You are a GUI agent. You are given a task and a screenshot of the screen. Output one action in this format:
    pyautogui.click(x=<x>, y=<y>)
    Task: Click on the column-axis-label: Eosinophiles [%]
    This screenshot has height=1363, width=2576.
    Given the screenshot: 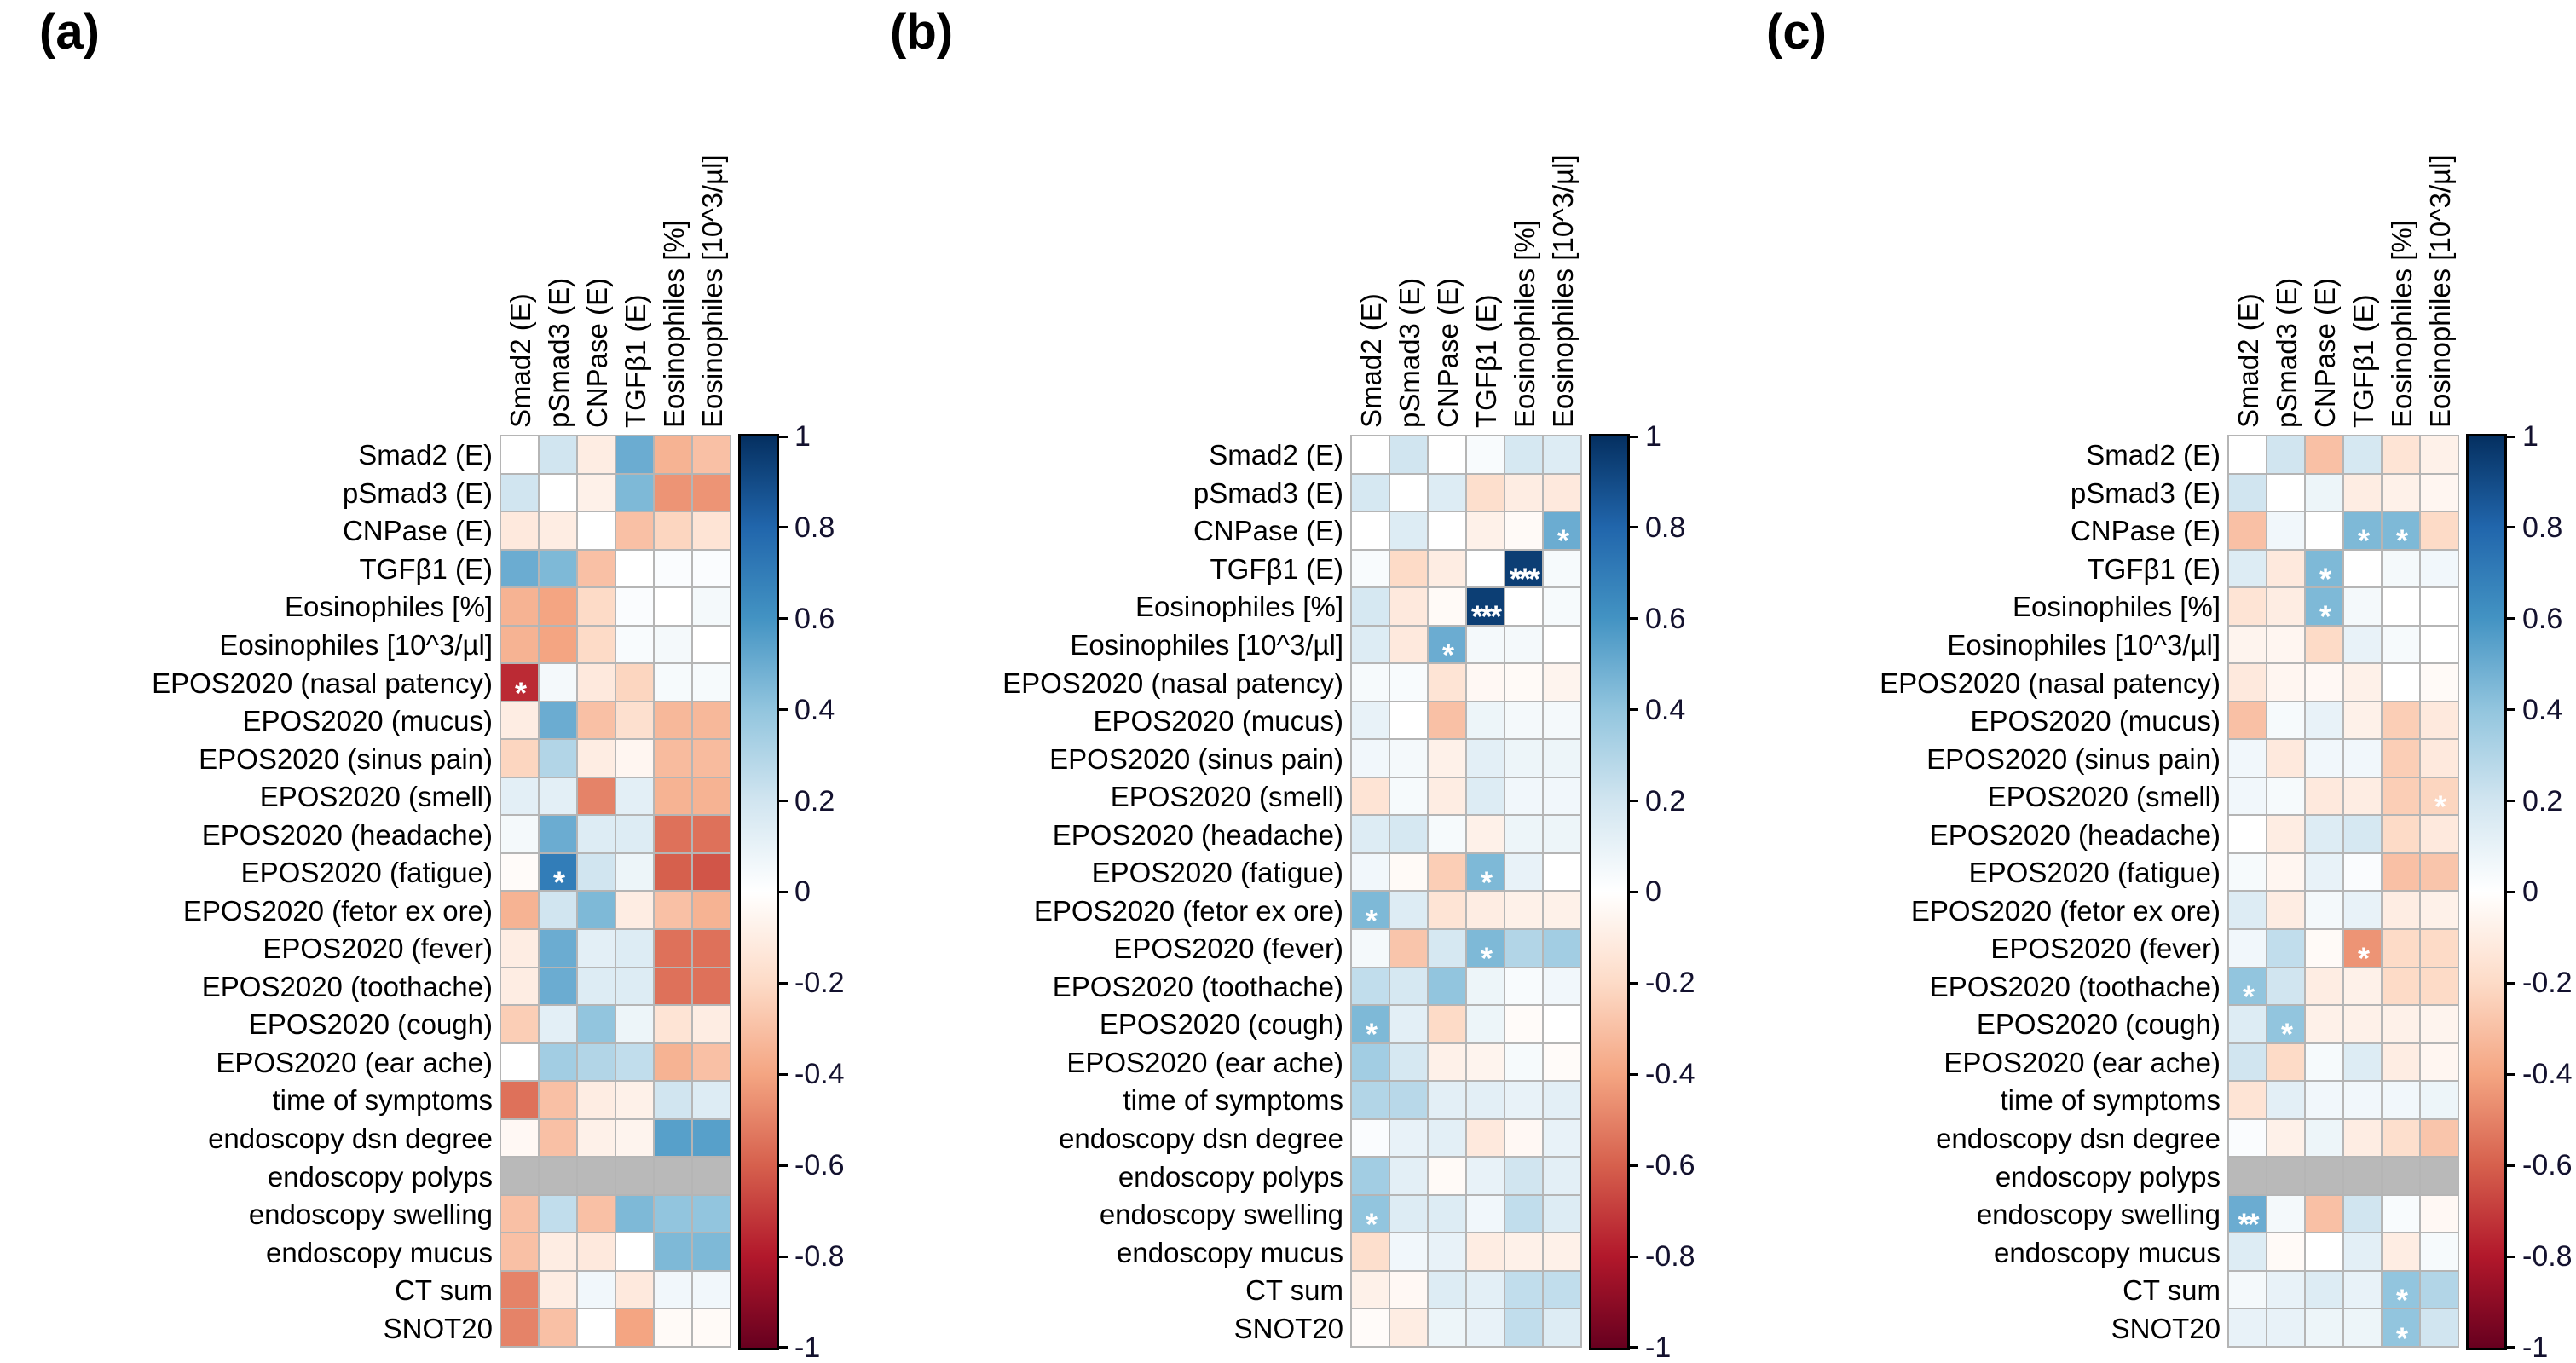 What is the action you would take?
    pyautogui.click(x=2401, y=324)
    